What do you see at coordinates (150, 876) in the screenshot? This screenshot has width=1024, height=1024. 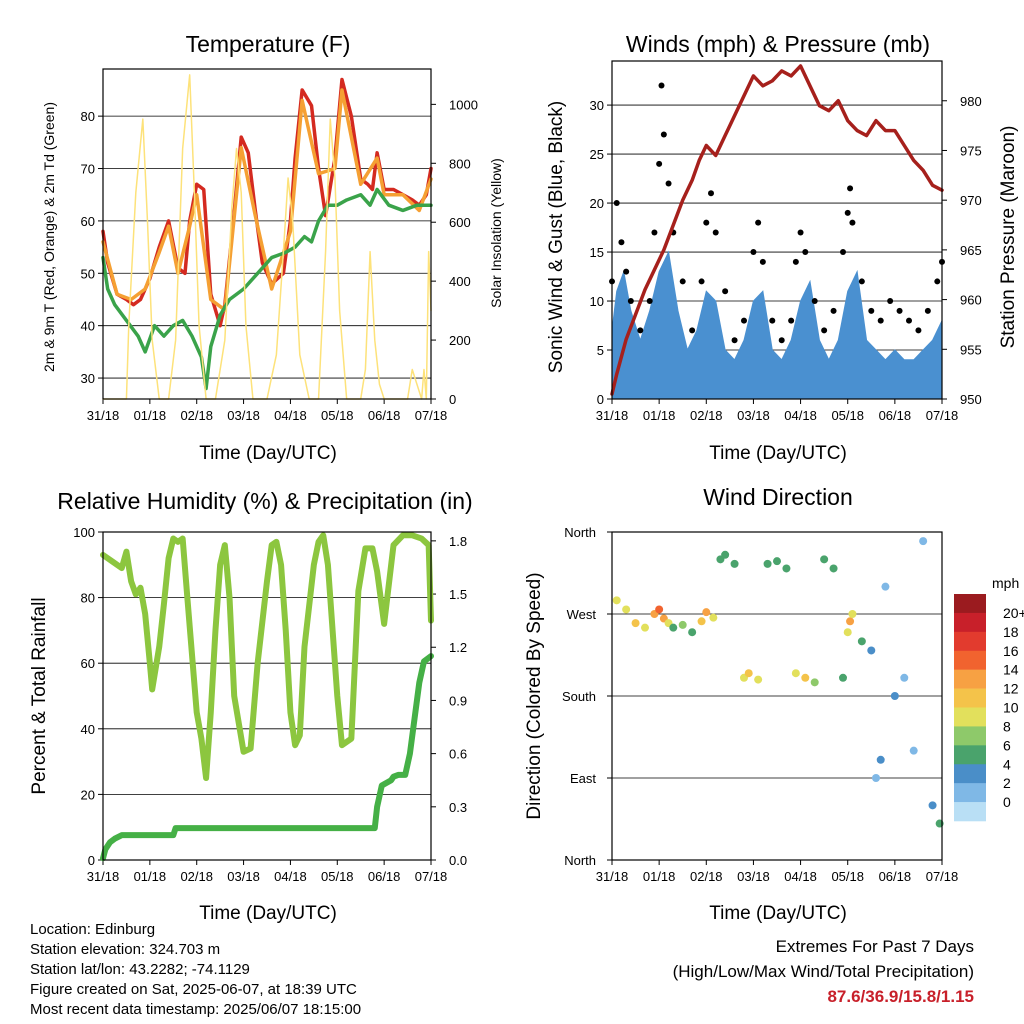 I see `humidity-xtick-label: 01/18` at bounding box center [150, 876].